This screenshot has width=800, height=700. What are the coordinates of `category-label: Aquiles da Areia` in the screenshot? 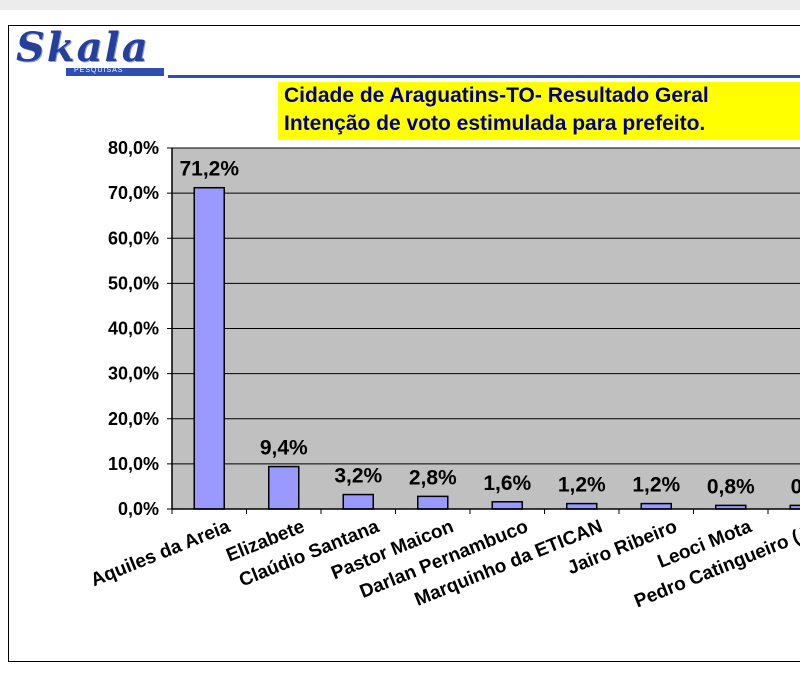 It's located at (161, 553).